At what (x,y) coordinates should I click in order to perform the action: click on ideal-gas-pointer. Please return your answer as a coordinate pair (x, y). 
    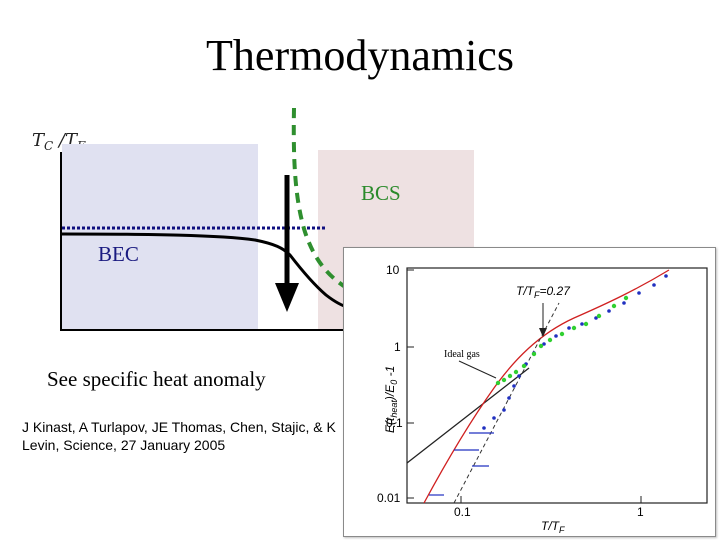
    Looking at the image, I should click on (477, 369).